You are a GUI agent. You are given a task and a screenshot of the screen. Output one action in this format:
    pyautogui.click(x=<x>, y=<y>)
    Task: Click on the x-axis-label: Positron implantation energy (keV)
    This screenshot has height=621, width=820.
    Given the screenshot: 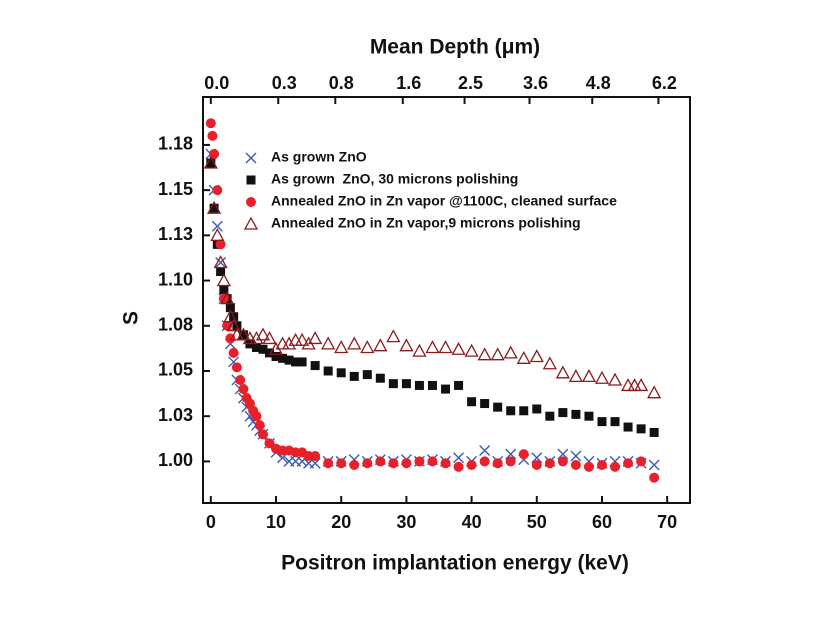 What is the action you would take?
    pyautogui.click(x=455, y=563)
    